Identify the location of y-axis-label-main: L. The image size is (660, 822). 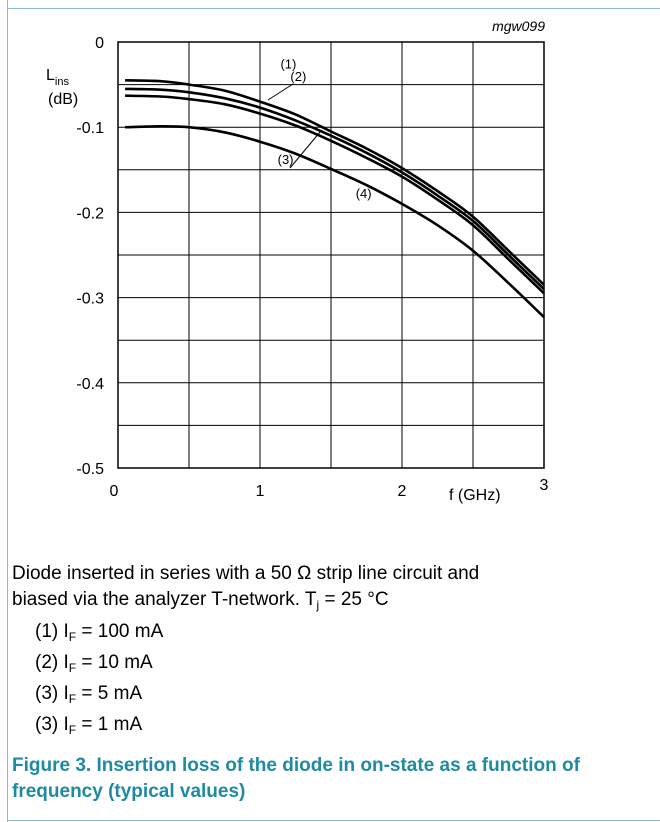
(50, 75).